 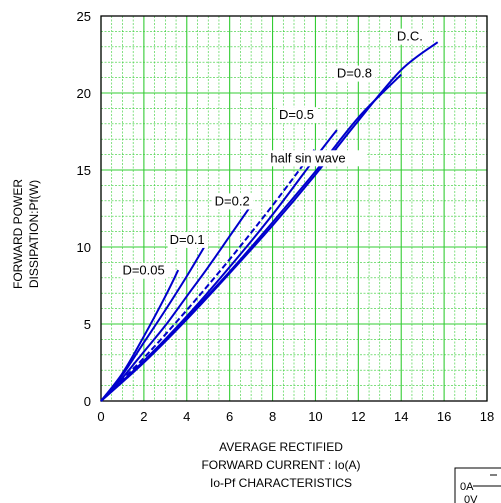 I want to click on series-label: D=0.1, so click(x=187, y=239).